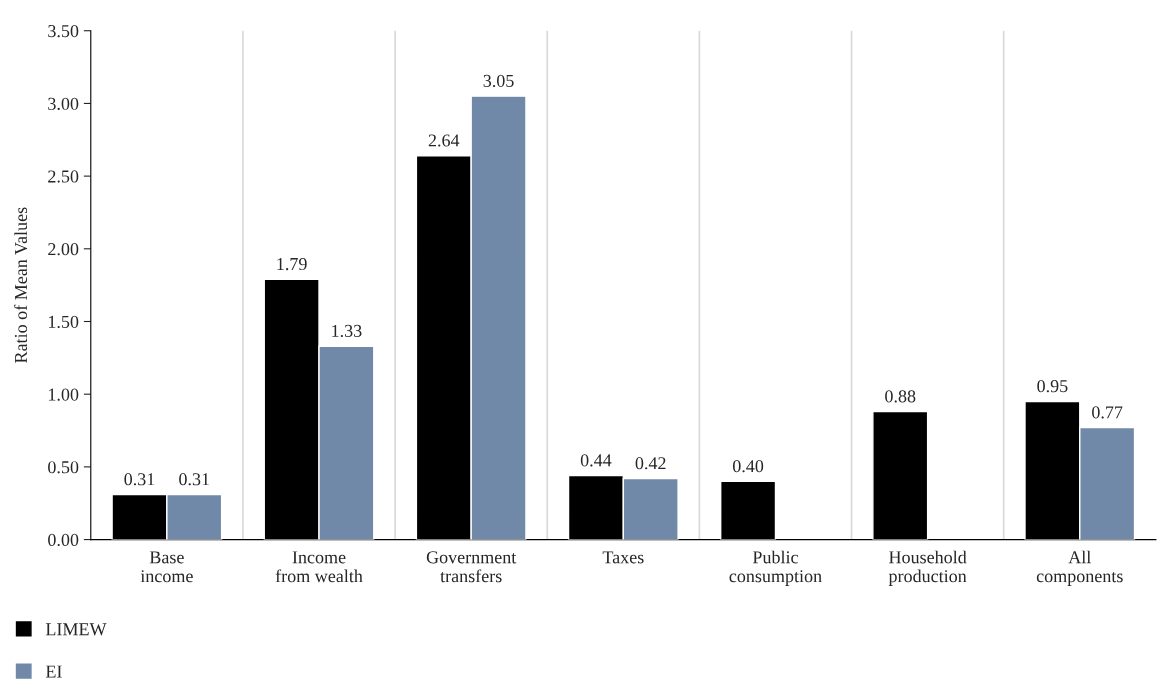 The height and width of the screenshot is (683, 1164). I want to click on y-axis-title: Ratio of Mean Values, so click(21, 285).